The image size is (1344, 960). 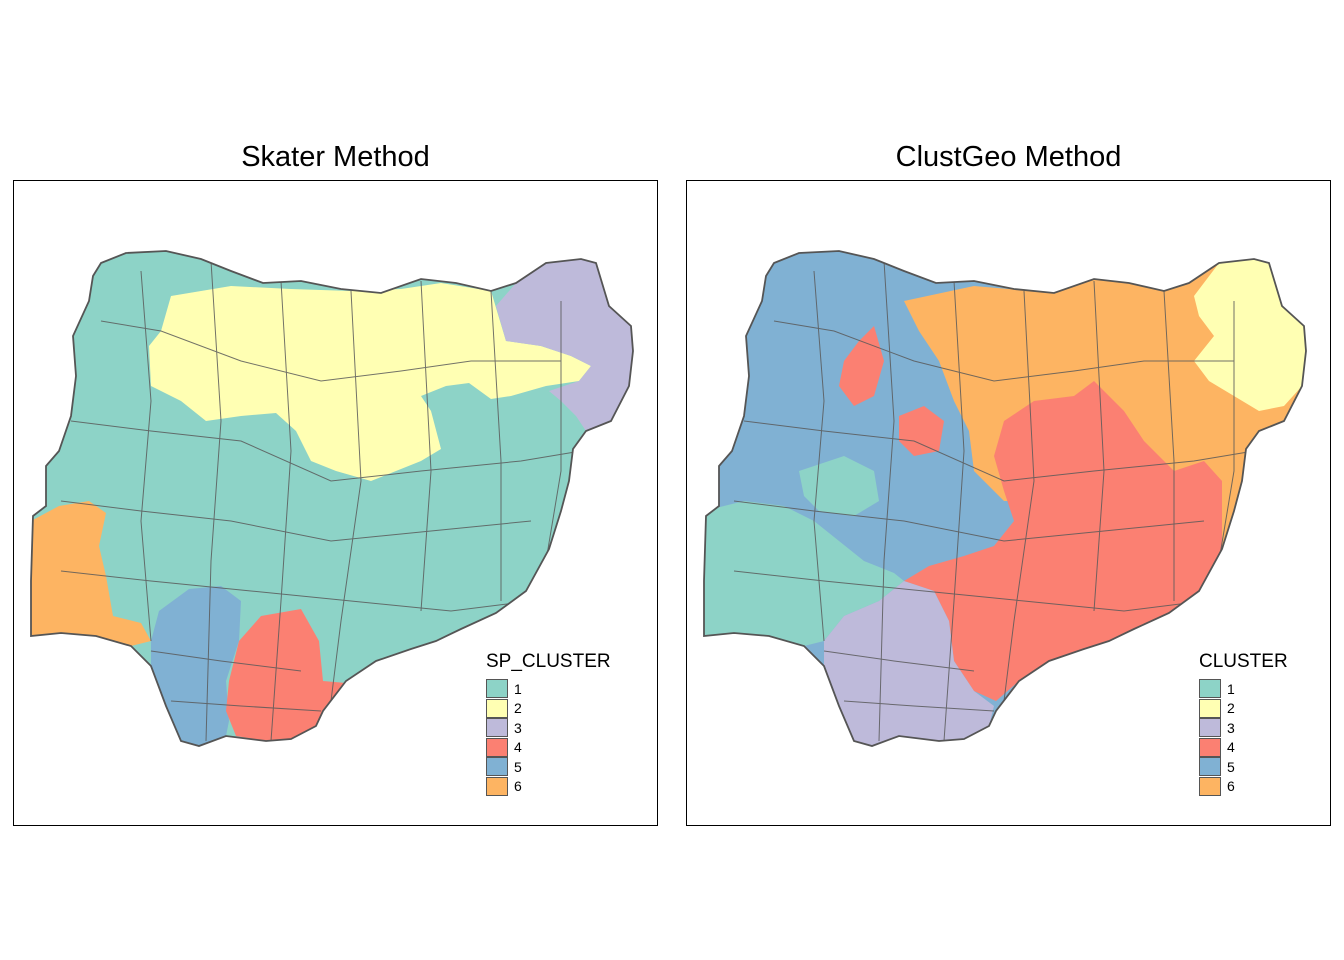 What do you see at coordinates (921, 431) in the screenshot?
I see `region-cluster-4-small` at bounding box center [921, 431].